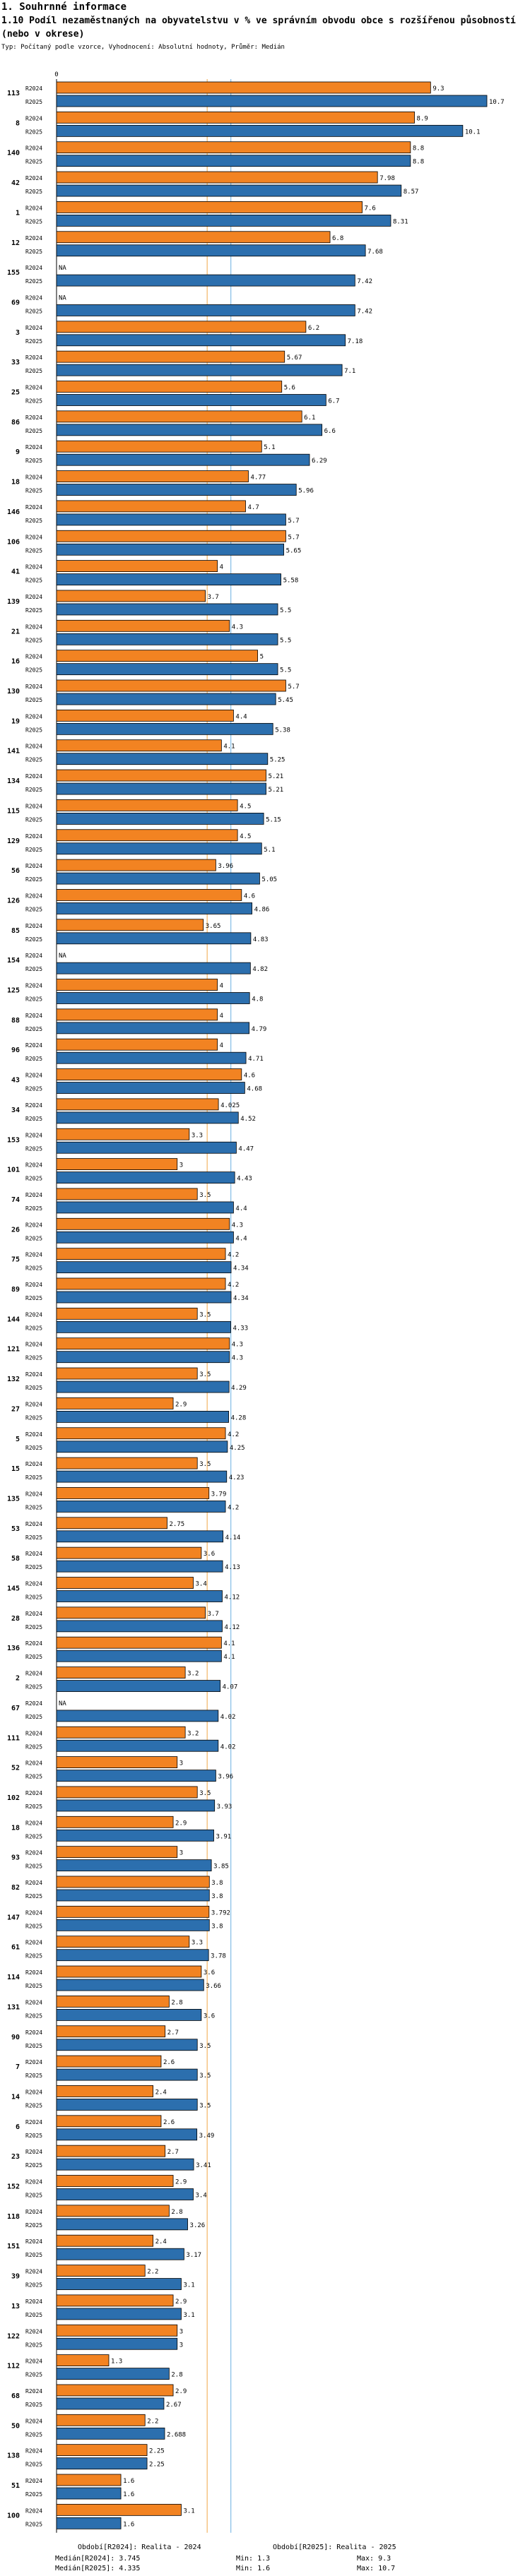 This screenshot has width=530, height=2576. What do you see at coordinates (241, 1238) in the screenshot?
I see `data-label-r2025: 4.4` at bounding box center [241, 1238].